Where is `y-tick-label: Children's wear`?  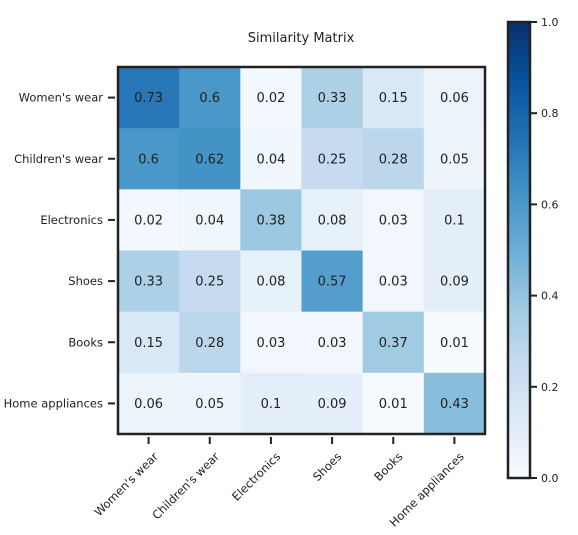
y-tick-label: Children's wear is located at coordinates (58, 159).